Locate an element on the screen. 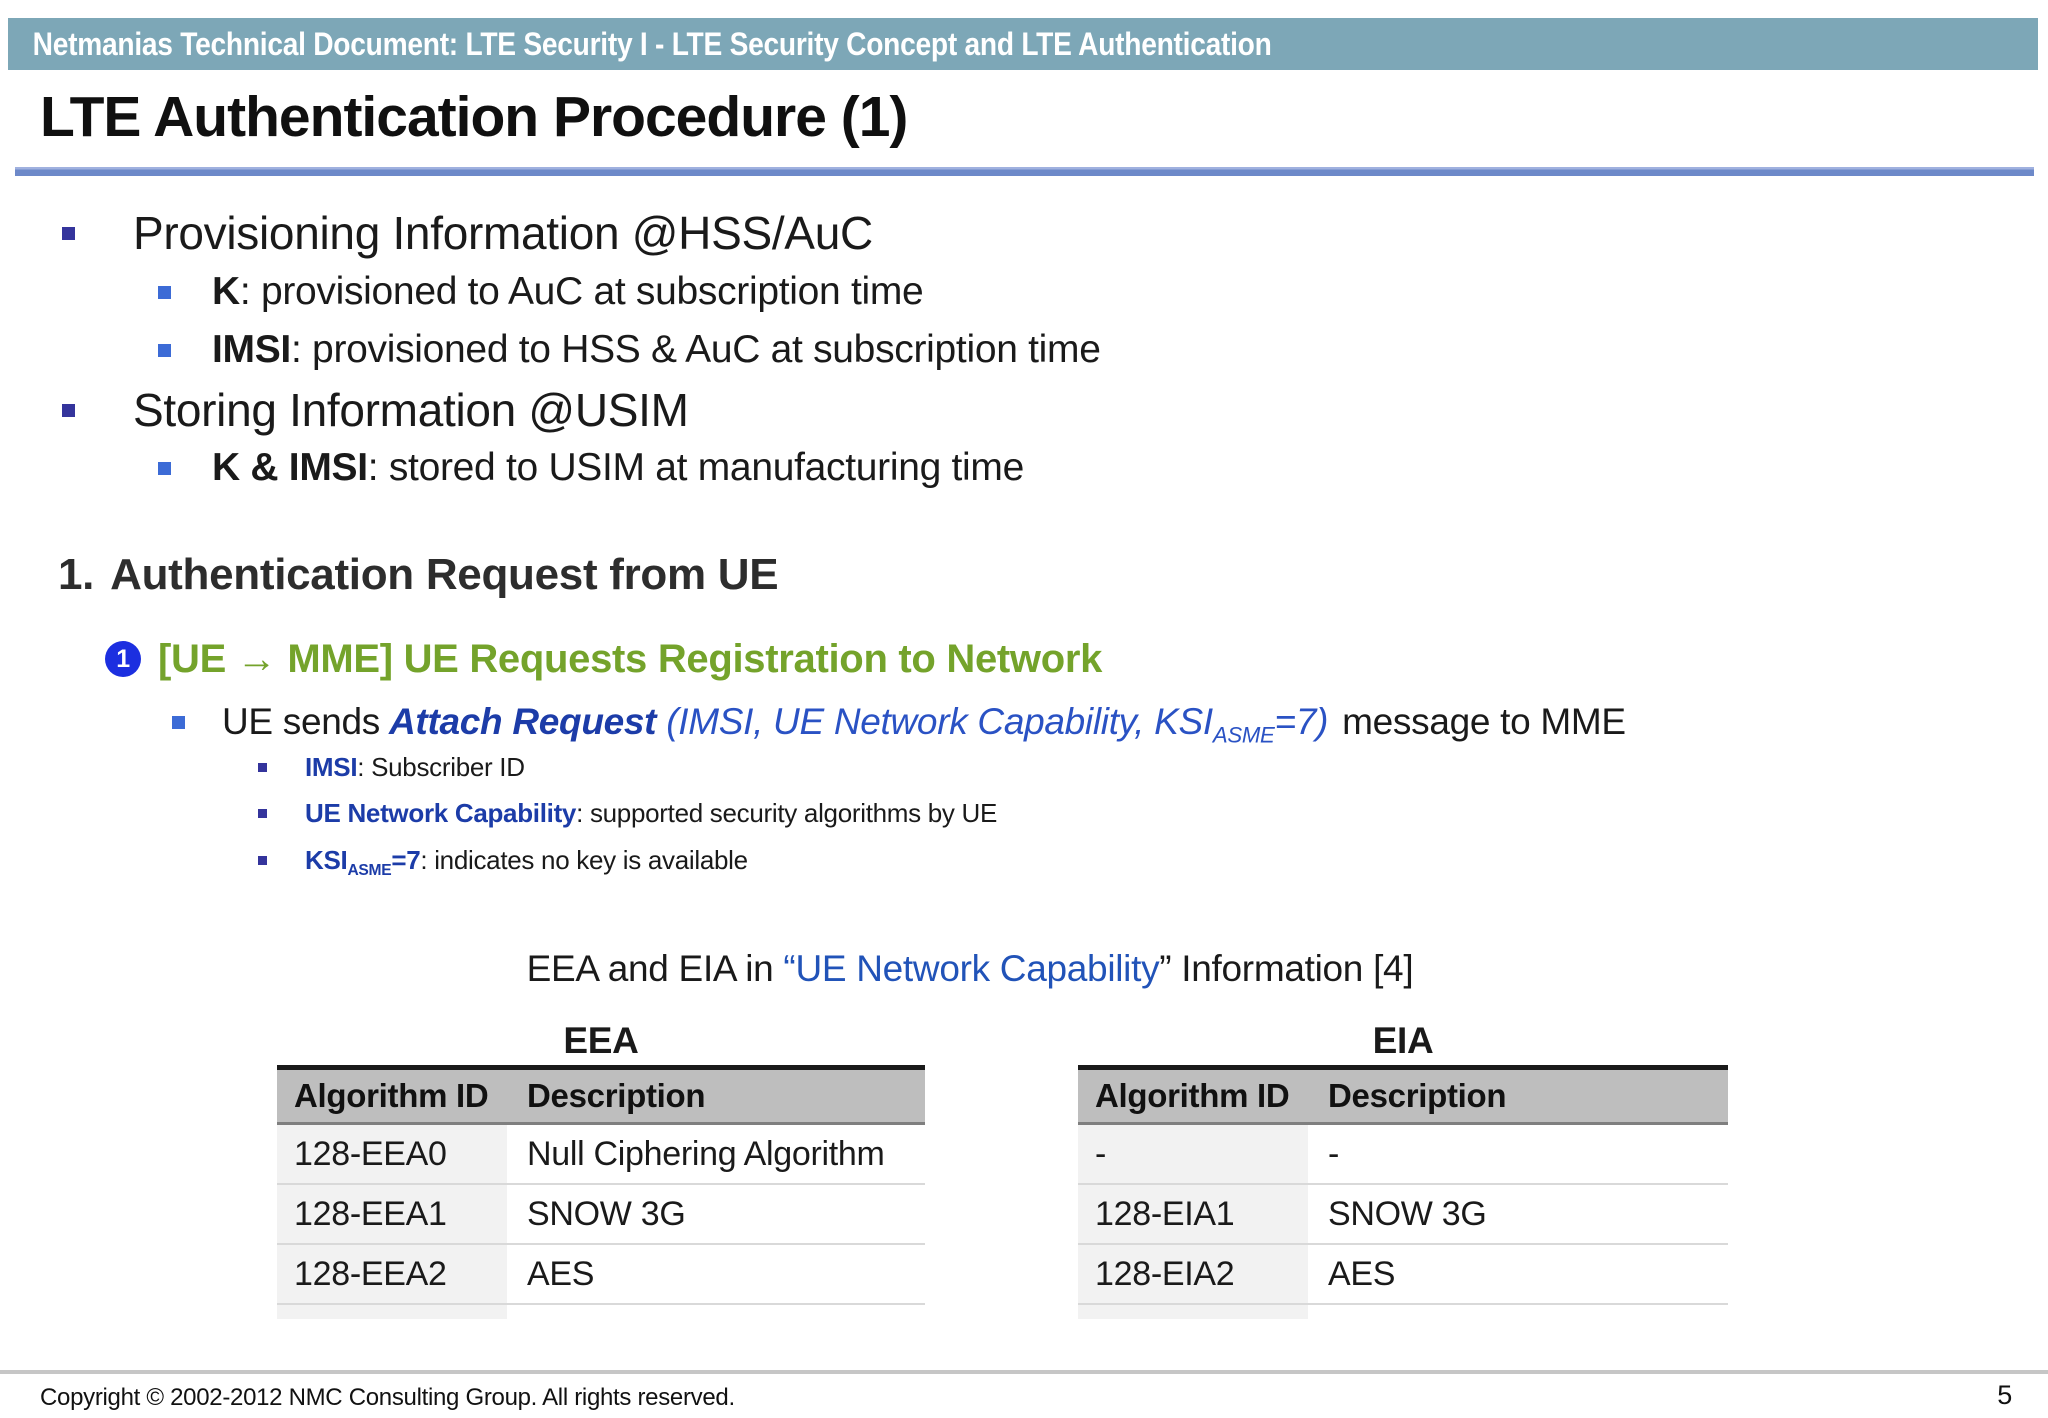 The width and height of the screenshot is (2048, 1418). ksi-subscript: ASME is located at coordinates (369, 871).